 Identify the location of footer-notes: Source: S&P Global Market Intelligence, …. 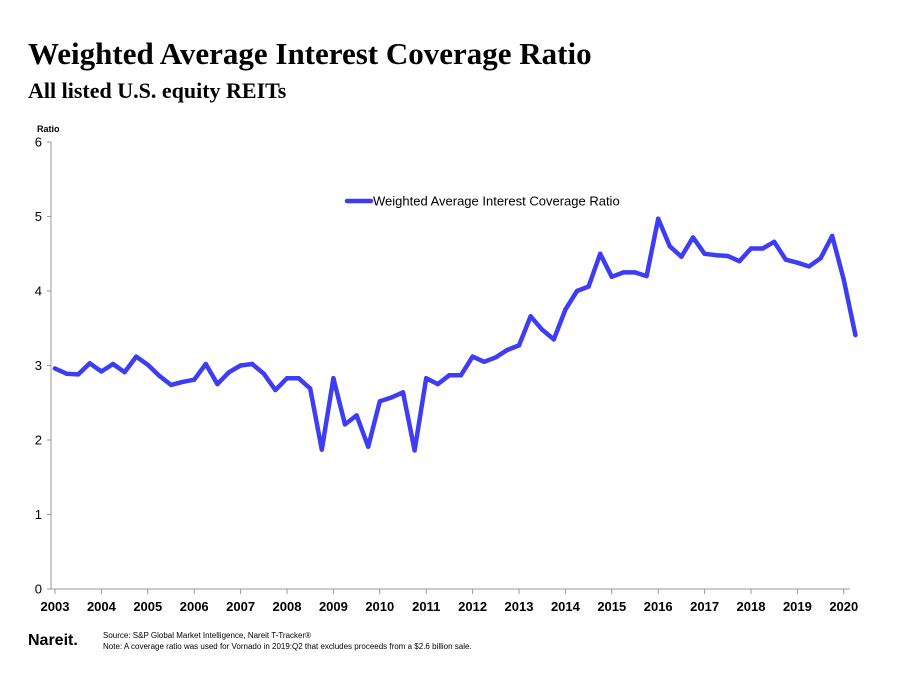
(287, 641).